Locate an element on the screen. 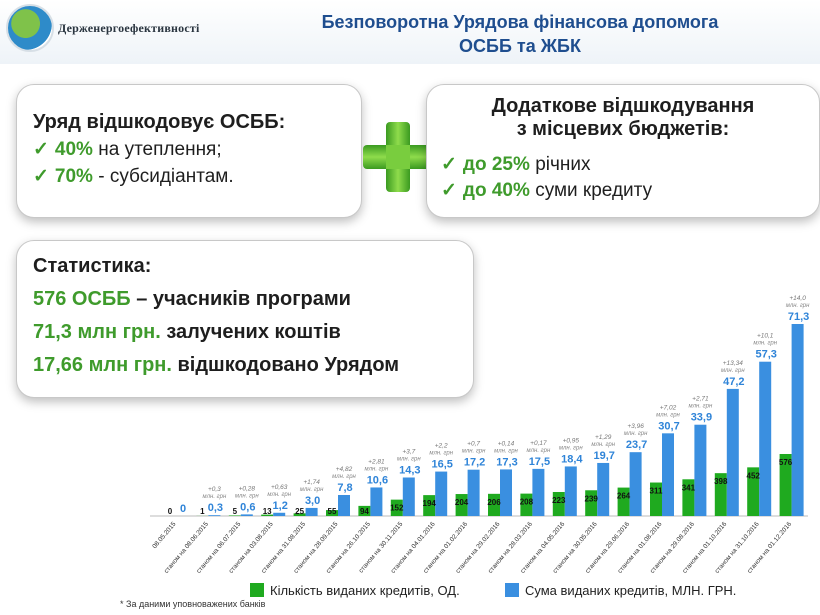 Image resolution: width=820 pixels, height=615 pixels. sum-label: 23,7 is located at coordinates (636, 445).